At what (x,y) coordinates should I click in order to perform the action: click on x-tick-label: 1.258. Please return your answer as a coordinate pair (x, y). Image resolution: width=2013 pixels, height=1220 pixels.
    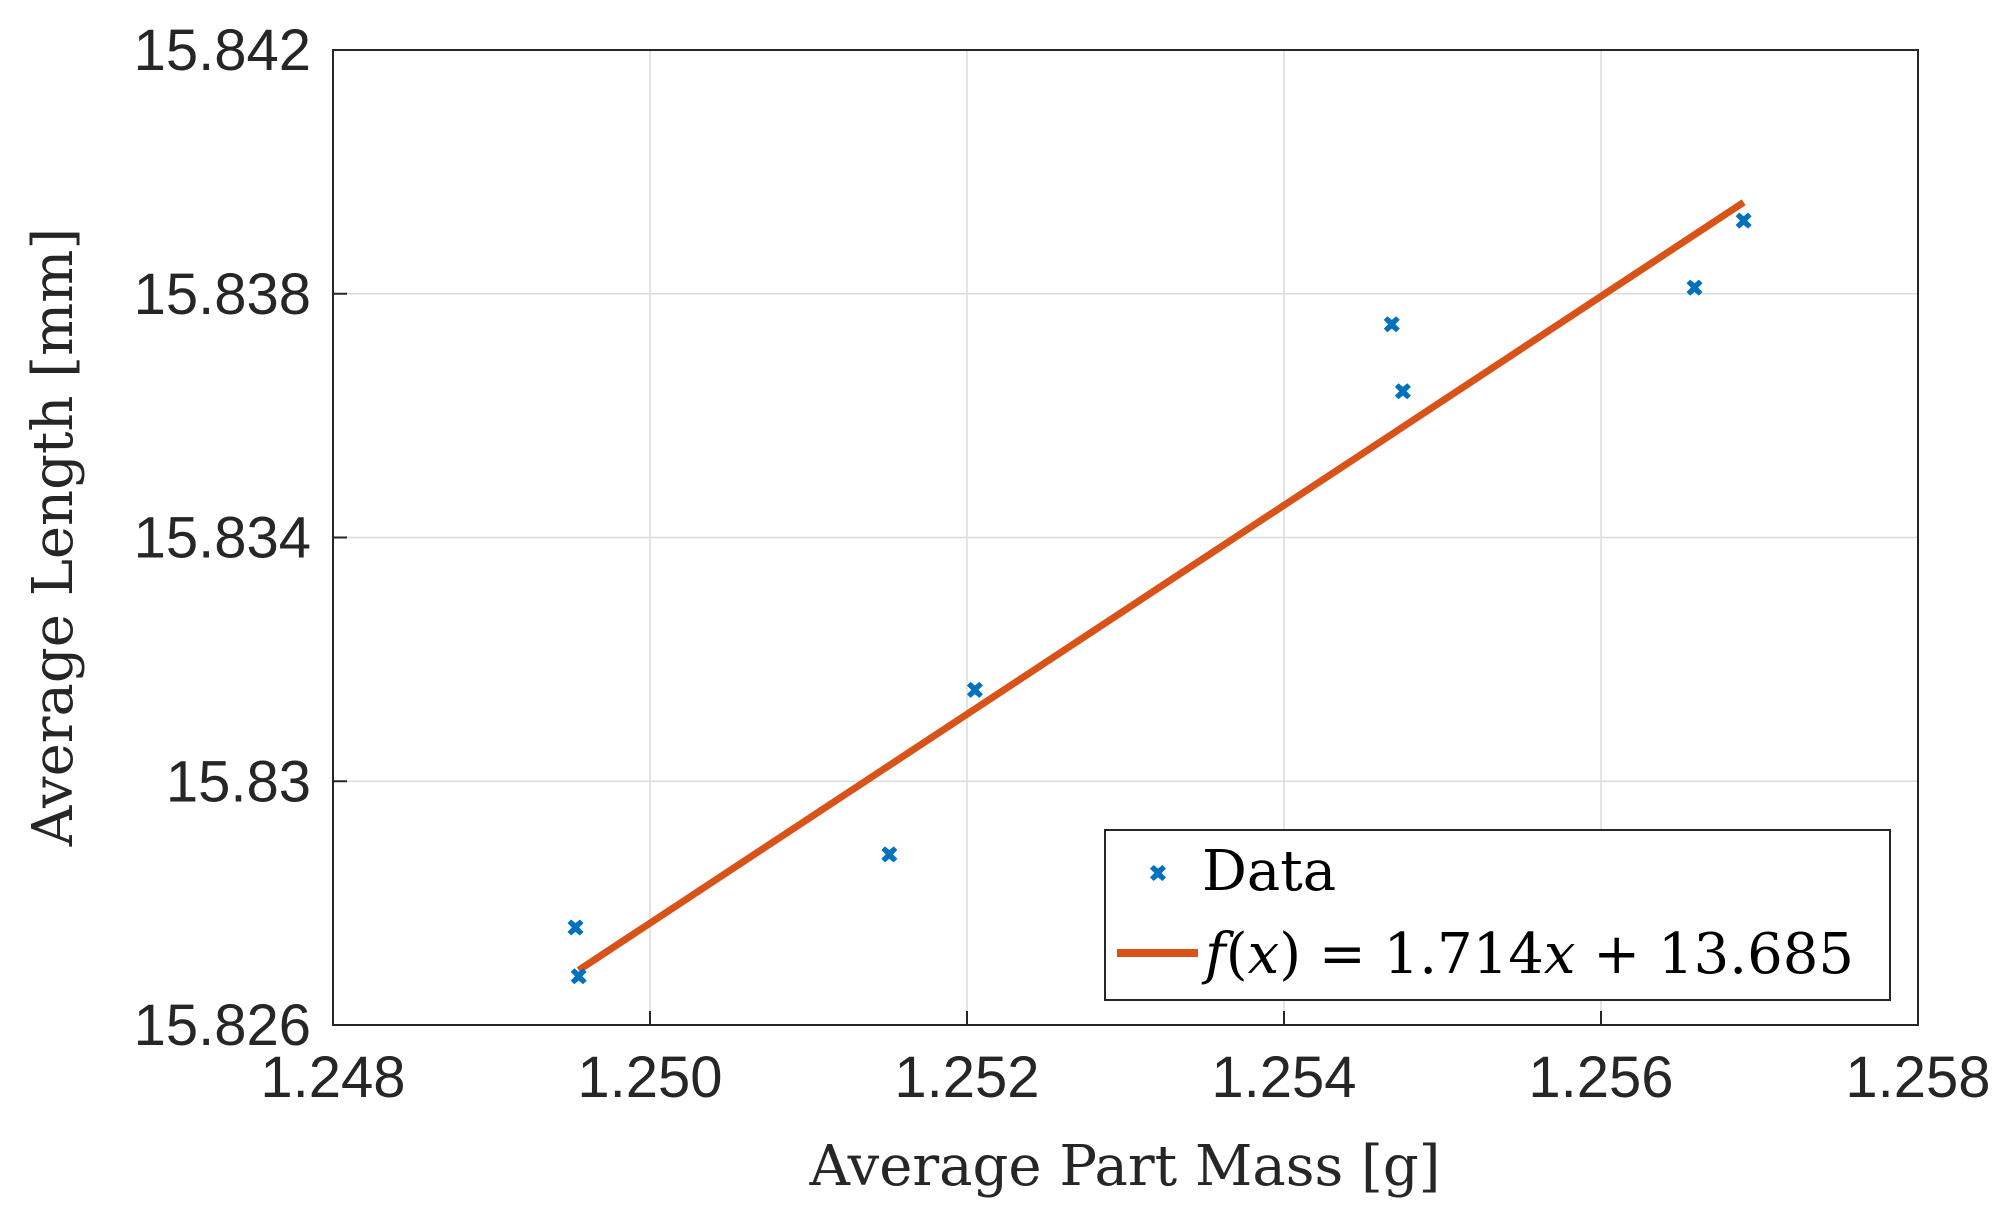
    Looking at the image, I should click on (1917, 1077).